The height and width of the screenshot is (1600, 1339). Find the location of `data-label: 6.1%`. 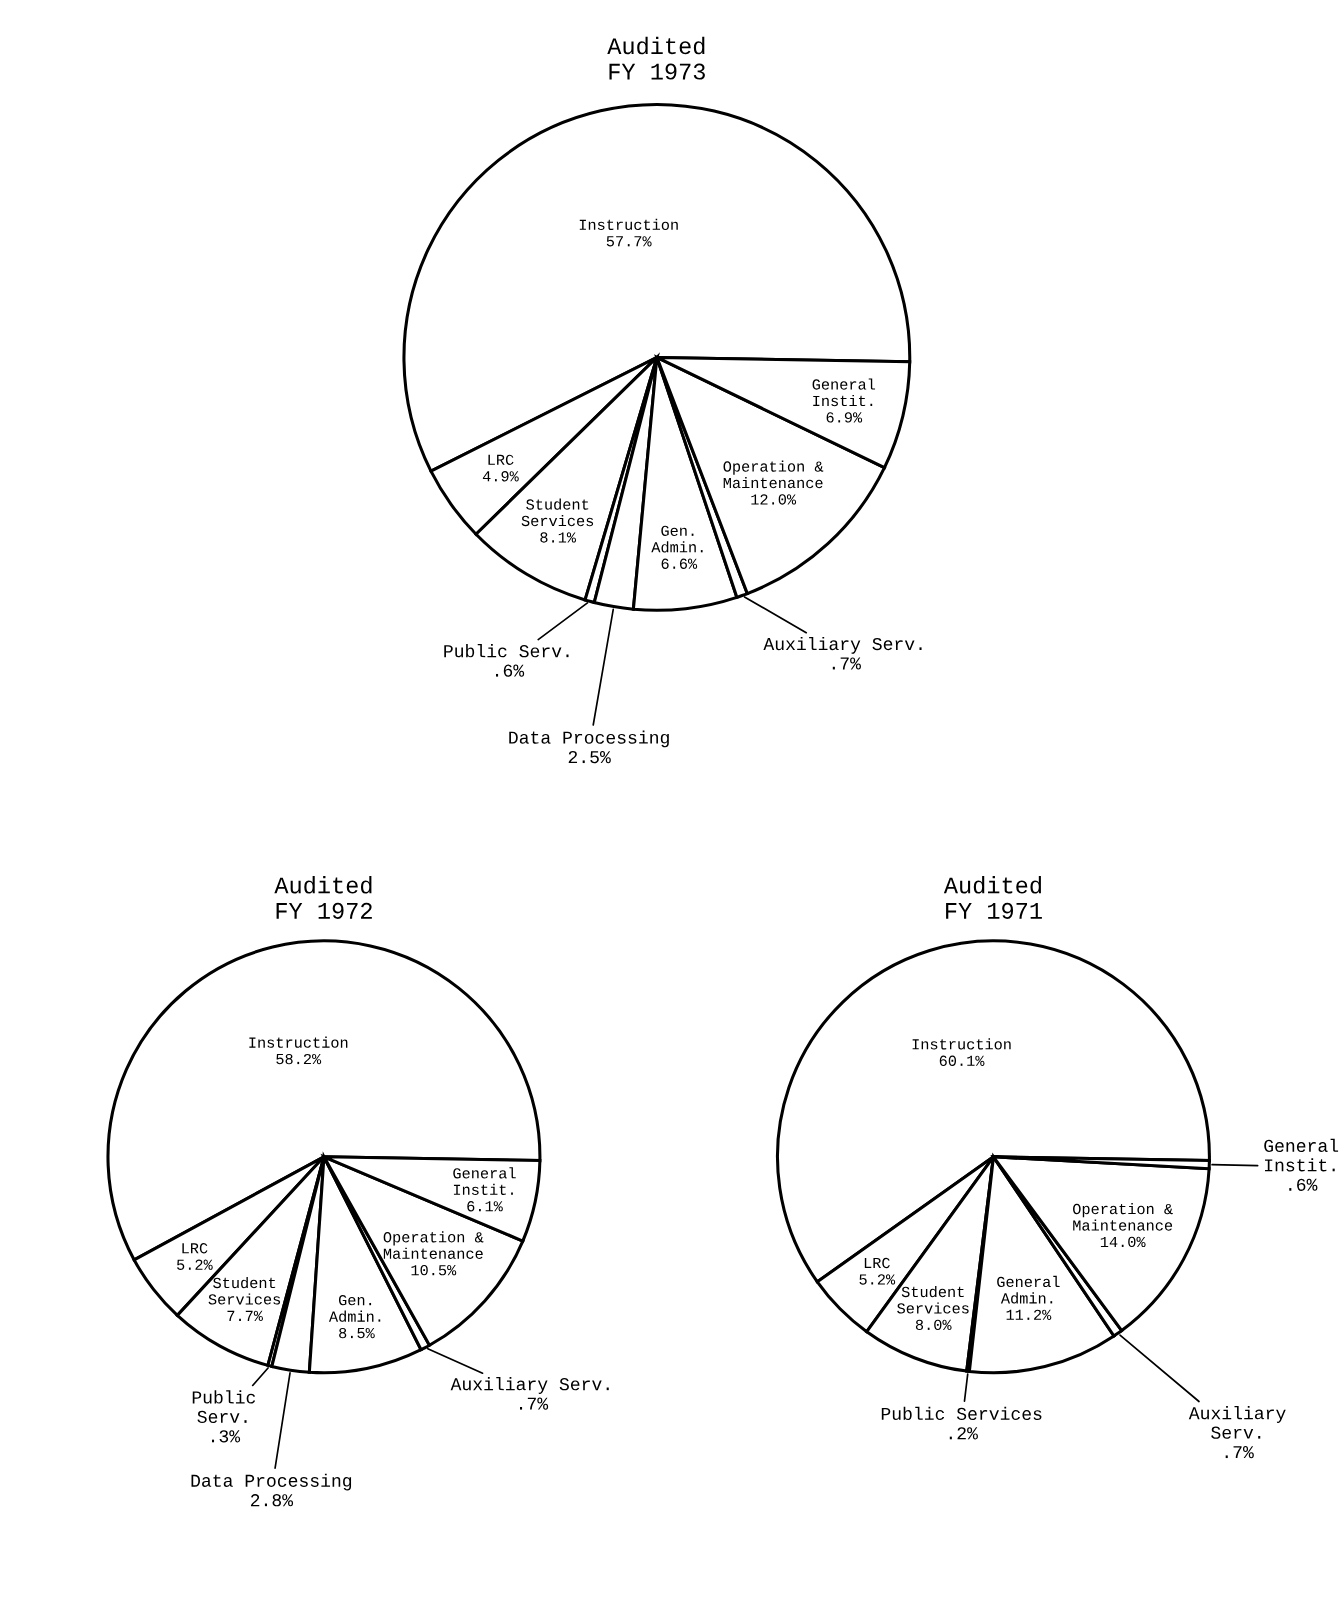

data-label: 6.1% is located at coordinates (485, 1206).